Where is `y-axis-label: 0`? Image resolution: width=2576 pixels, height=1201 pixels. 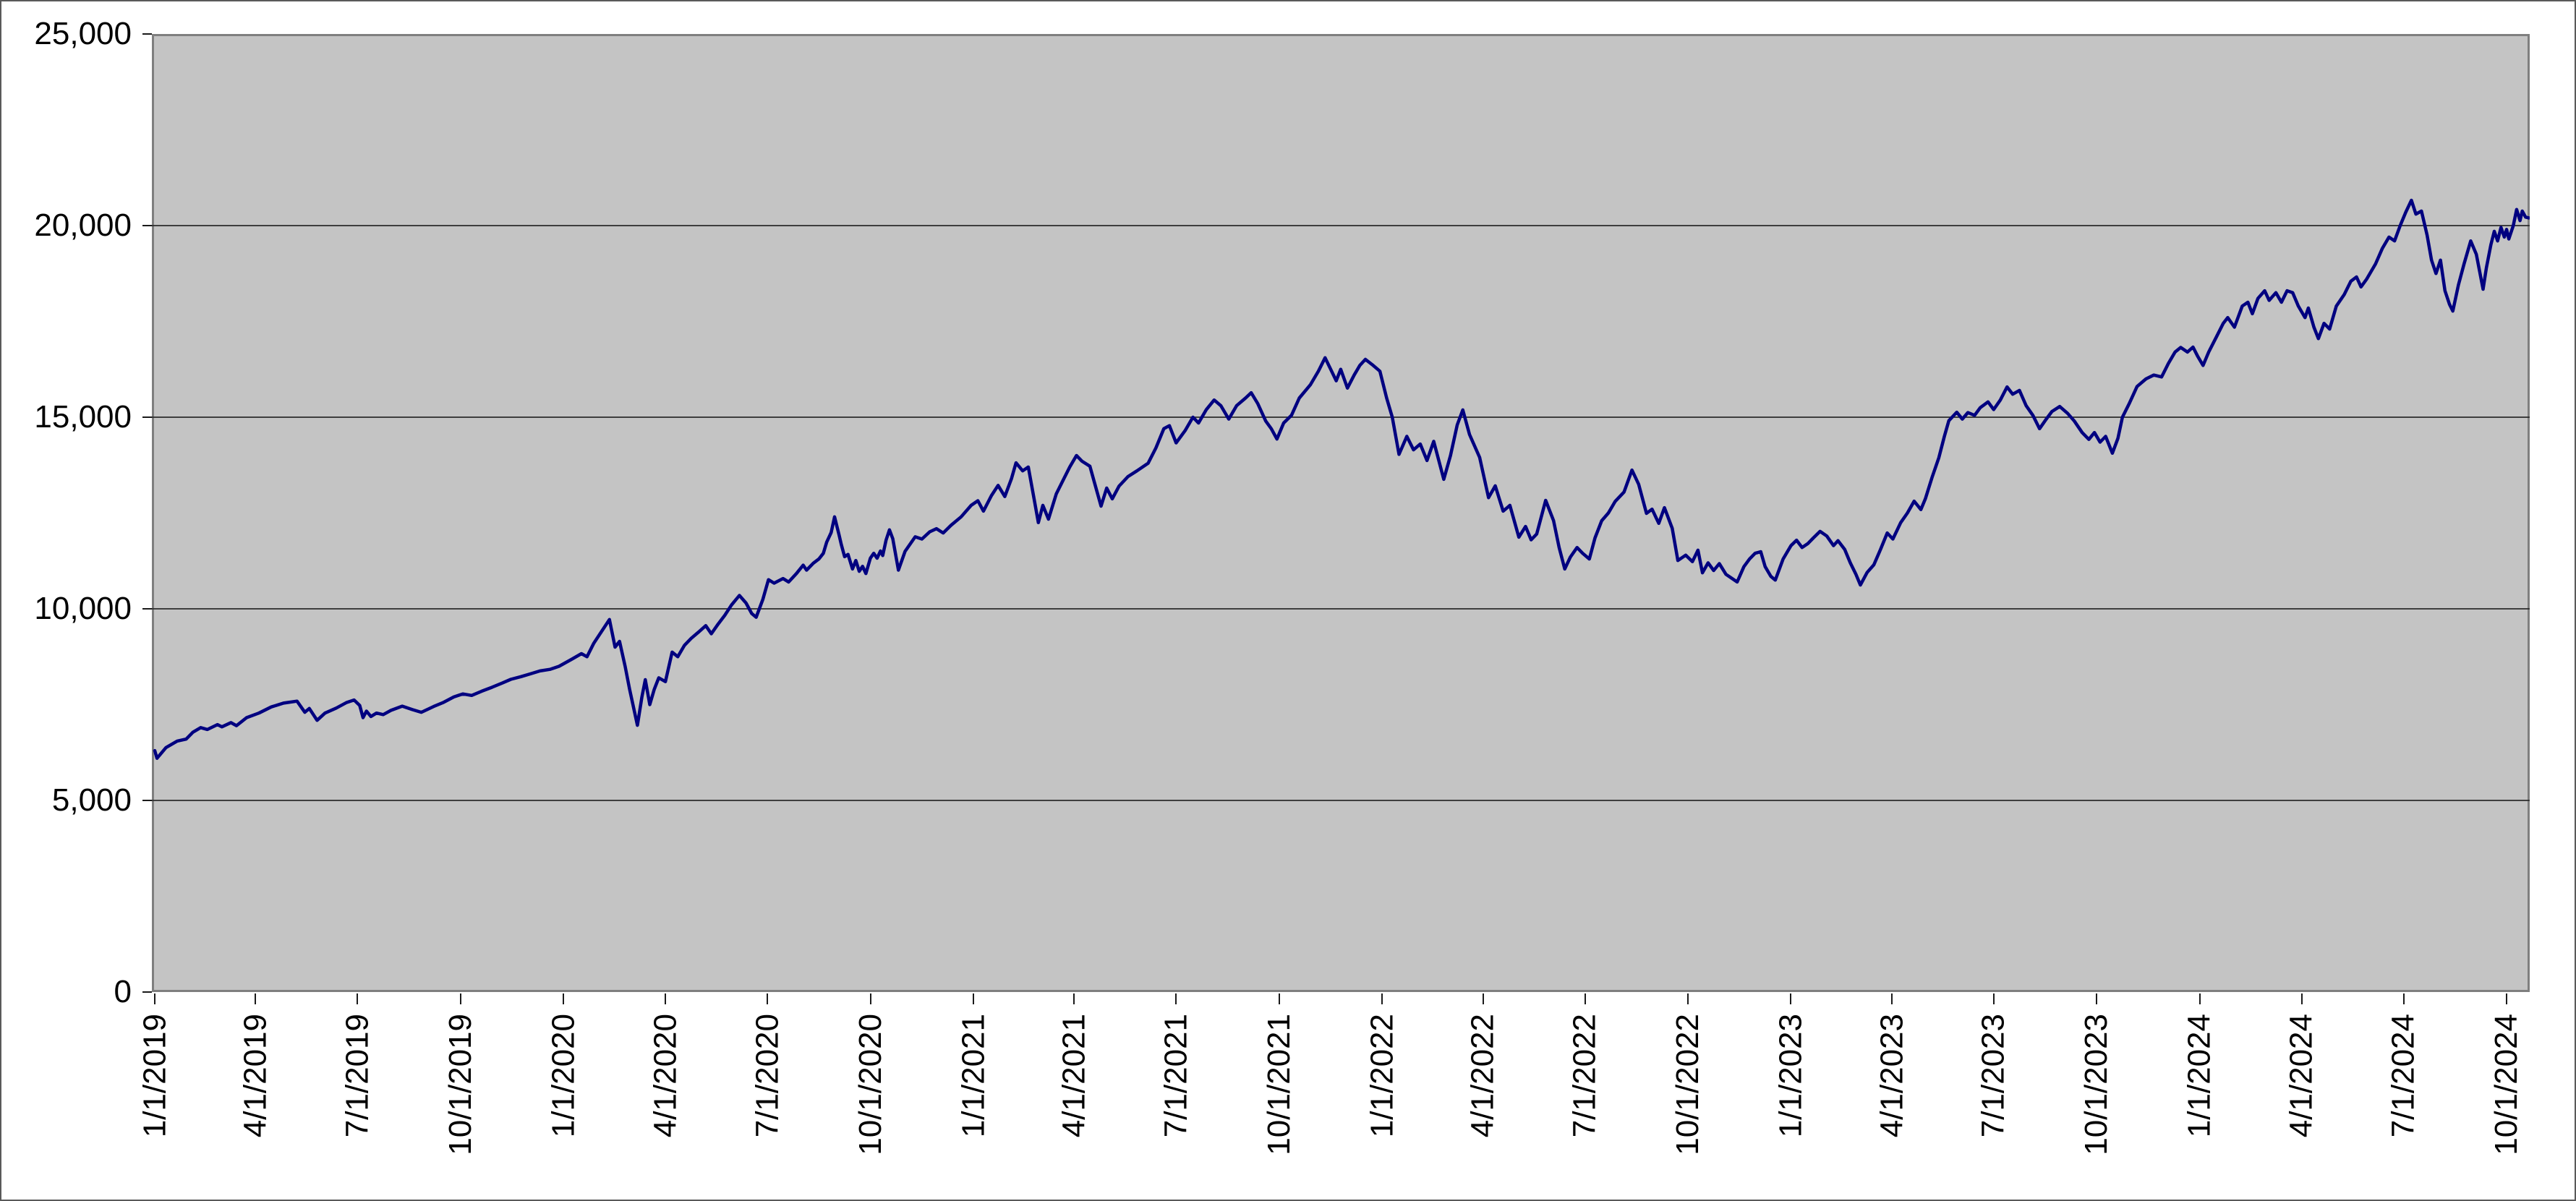
y-axis-label: 0 is located at coordinates (123, 991).